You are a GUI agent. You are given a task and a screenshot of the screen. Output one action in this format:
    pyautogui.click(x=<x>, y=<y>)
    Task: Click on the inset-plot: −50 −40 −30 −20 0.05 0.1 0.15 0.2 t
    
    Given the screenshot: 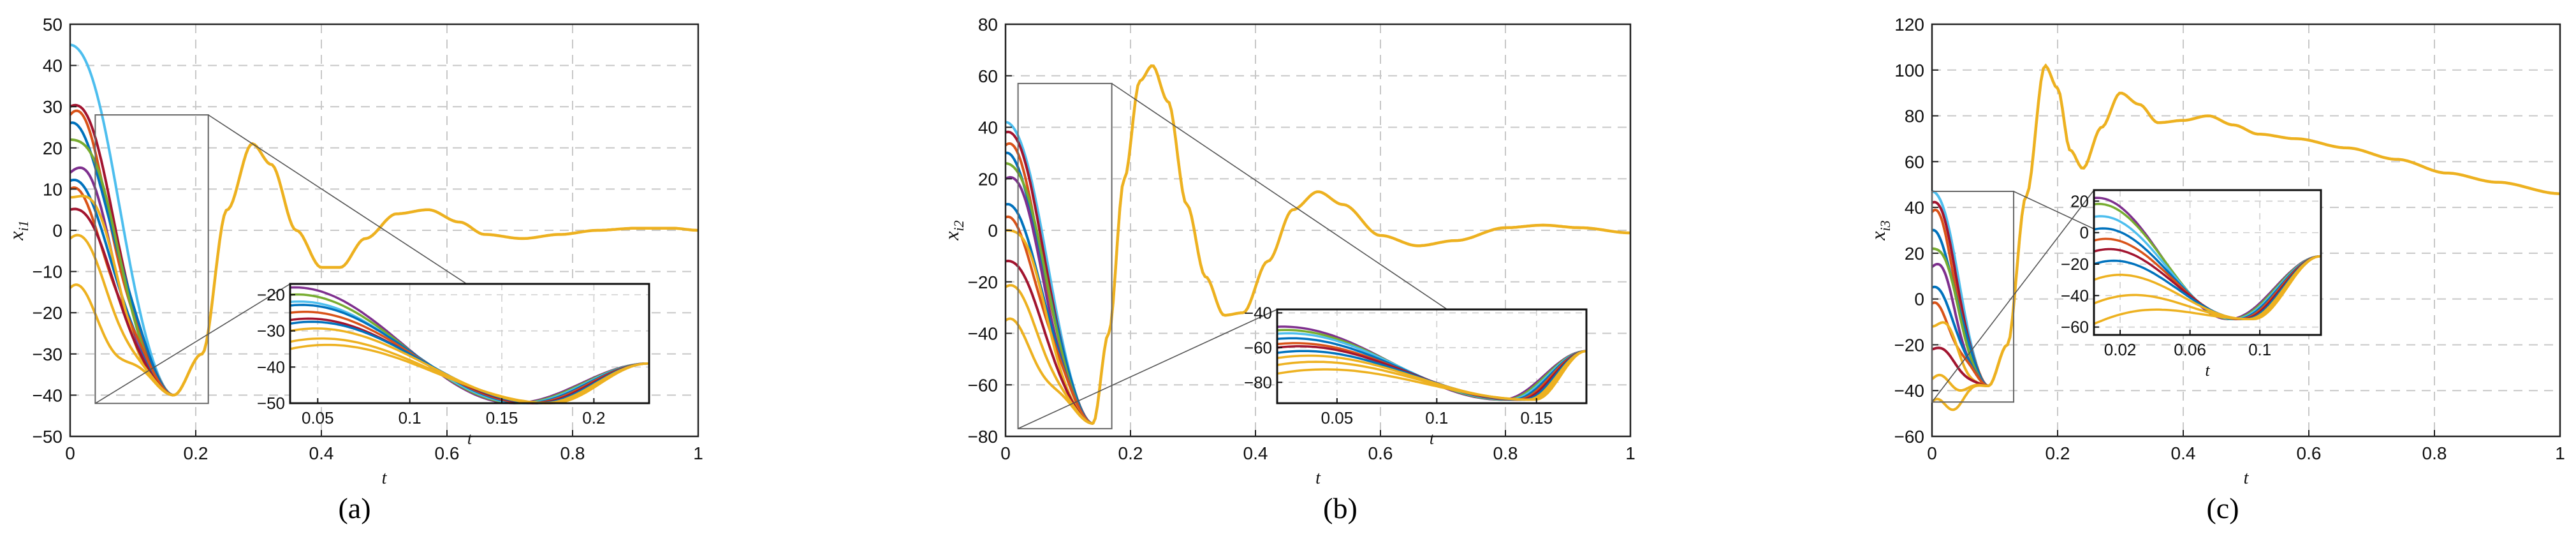 What is the action you would take?
    pyautogui.click(x=453, y=365)
    